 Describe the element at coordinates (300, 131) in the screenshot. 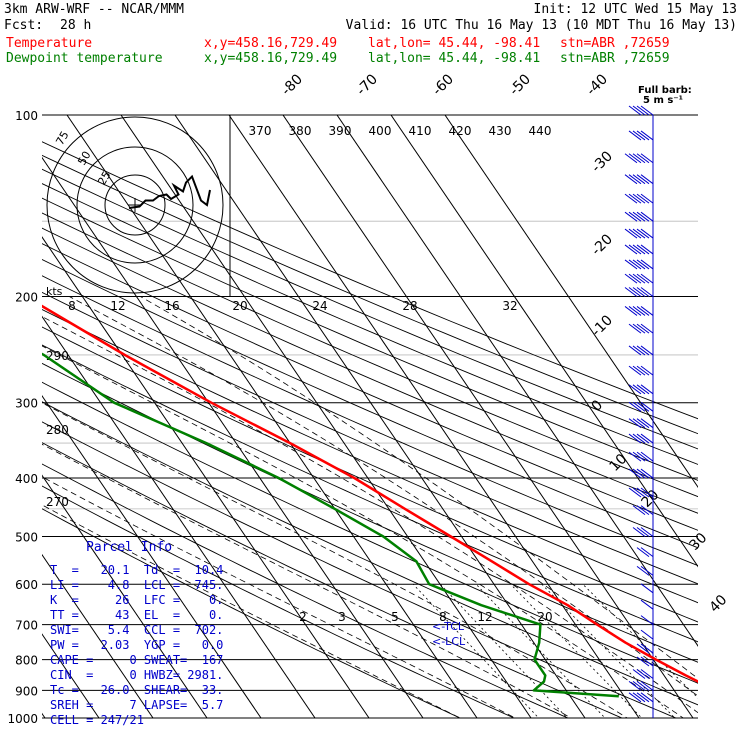

I see `theta-label: 380` at that location.